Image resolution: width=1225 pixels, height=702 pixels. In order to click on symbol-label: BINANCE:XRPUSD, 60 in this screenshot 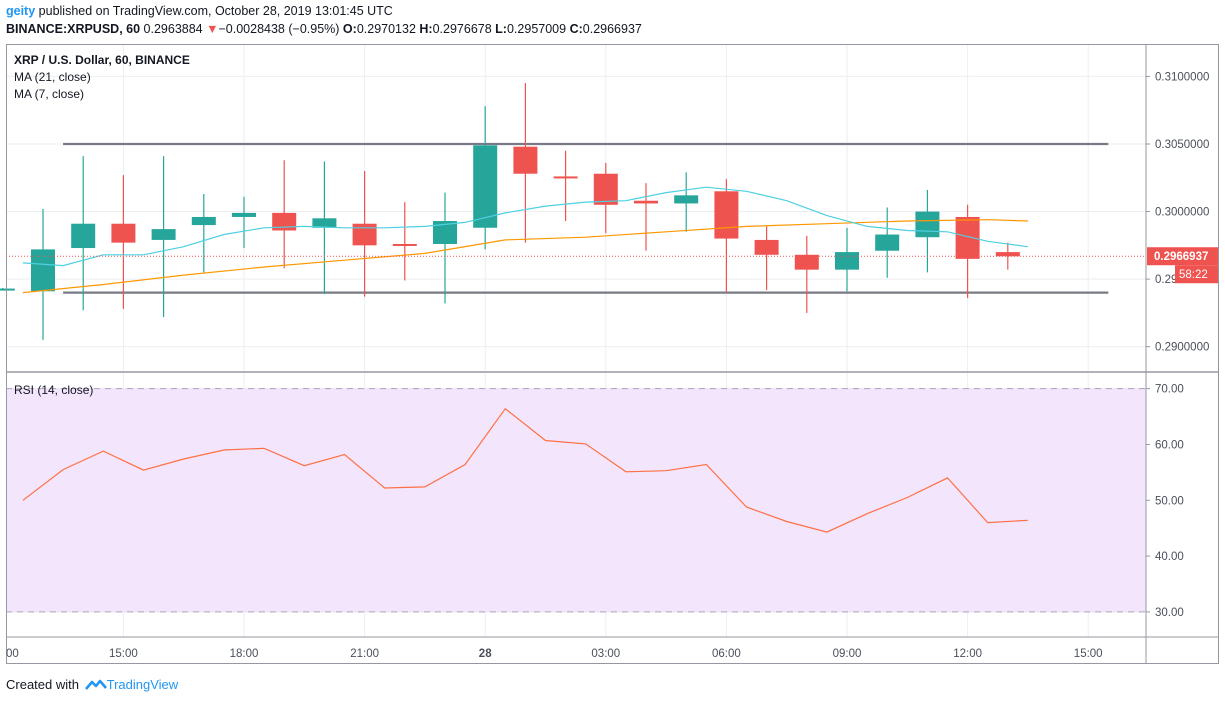, I will do `click(73, 29)`.